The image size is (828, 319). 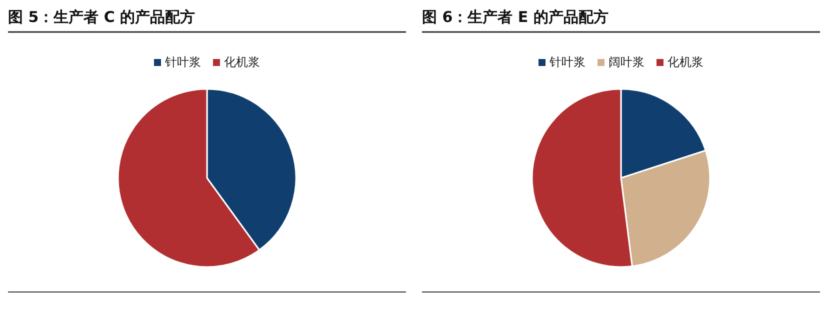 I want to click on chart-title: 图 5：生产者 C 的产品配方, so click(x=102, y=17).